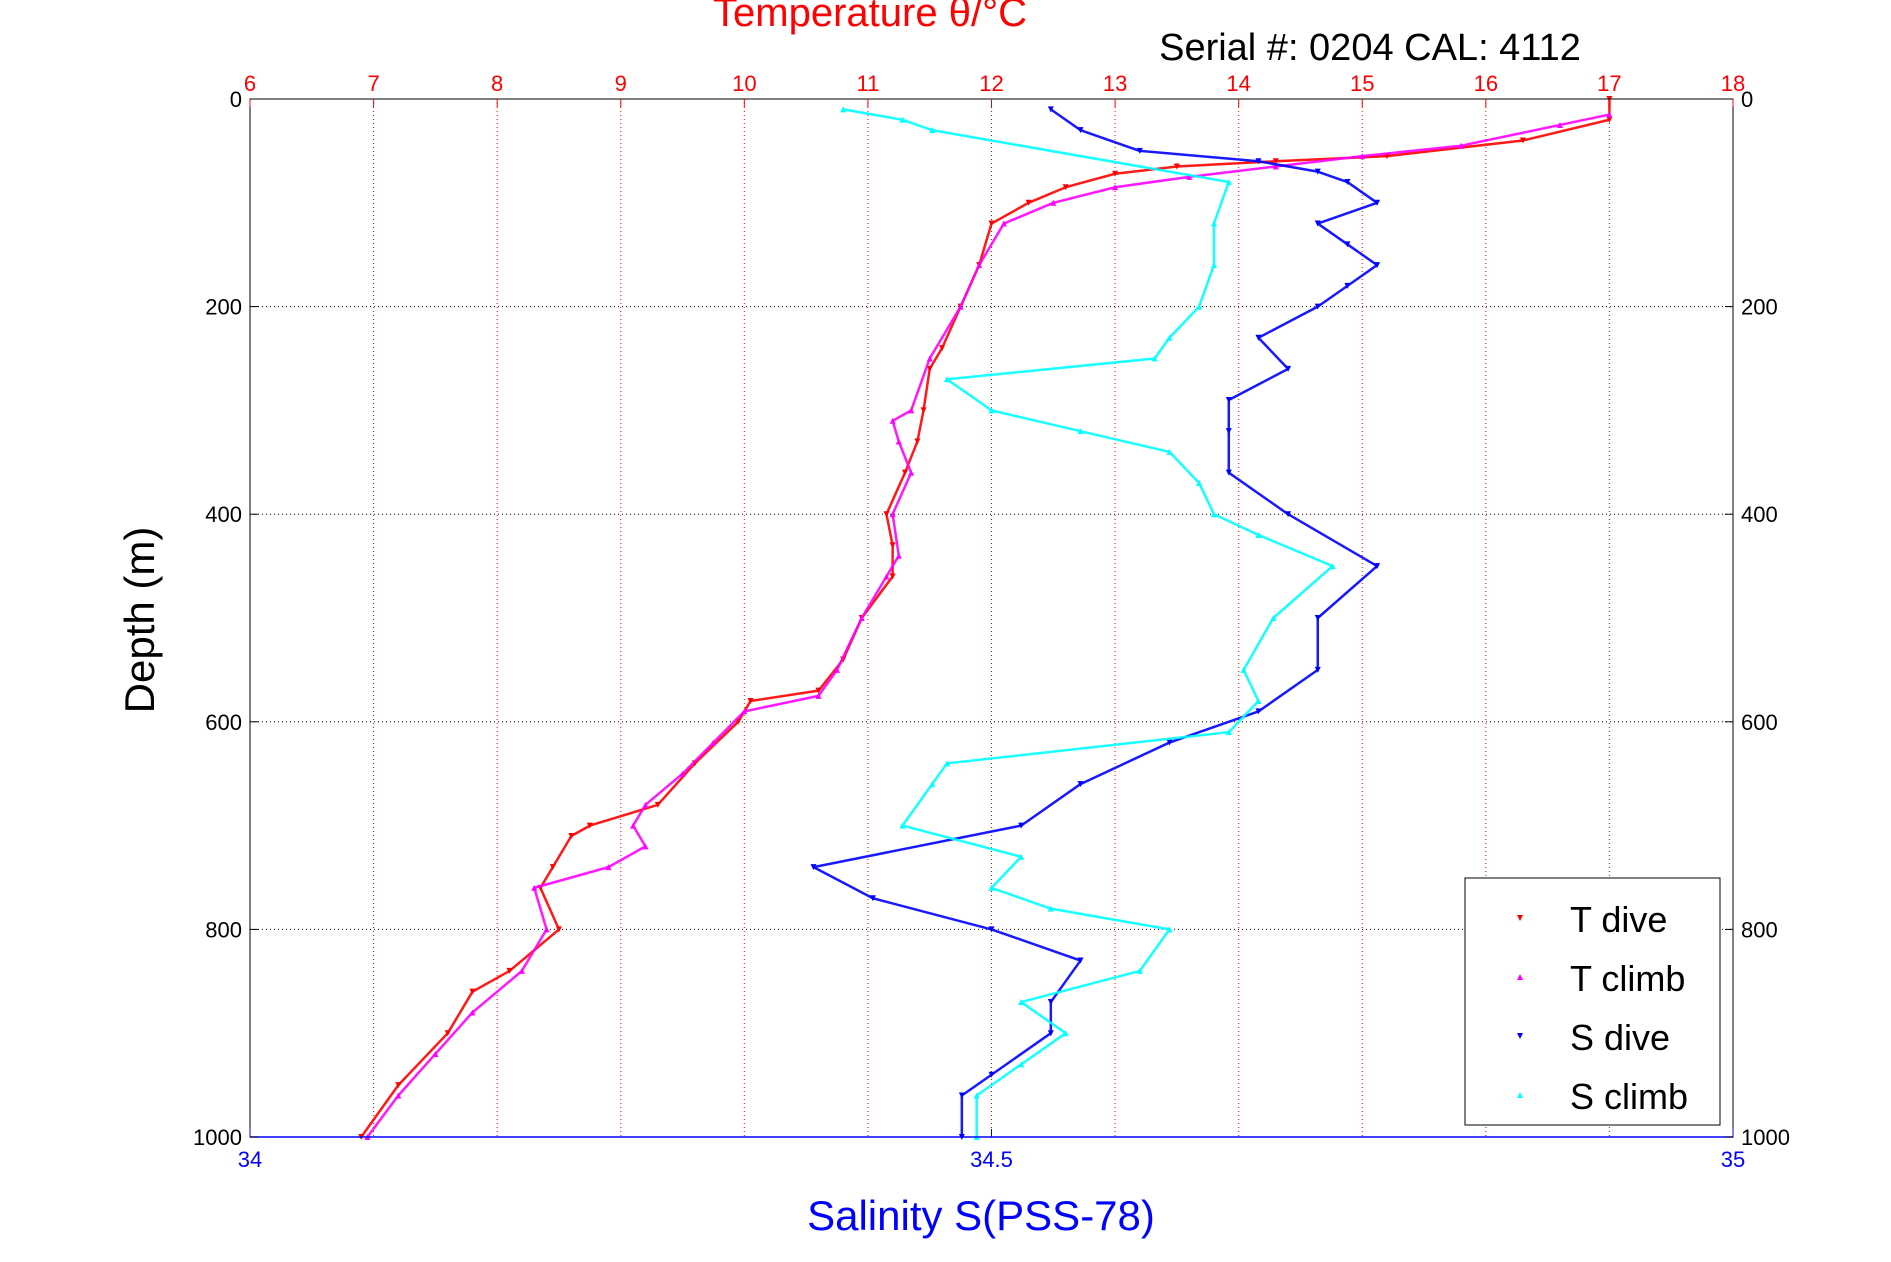 Image resolution: width=1891 pixels, height=1262 pixels. Describe the element at coordinates (223, 929) in the screenshot. I see `y-left-tick-label: 800` at that location.